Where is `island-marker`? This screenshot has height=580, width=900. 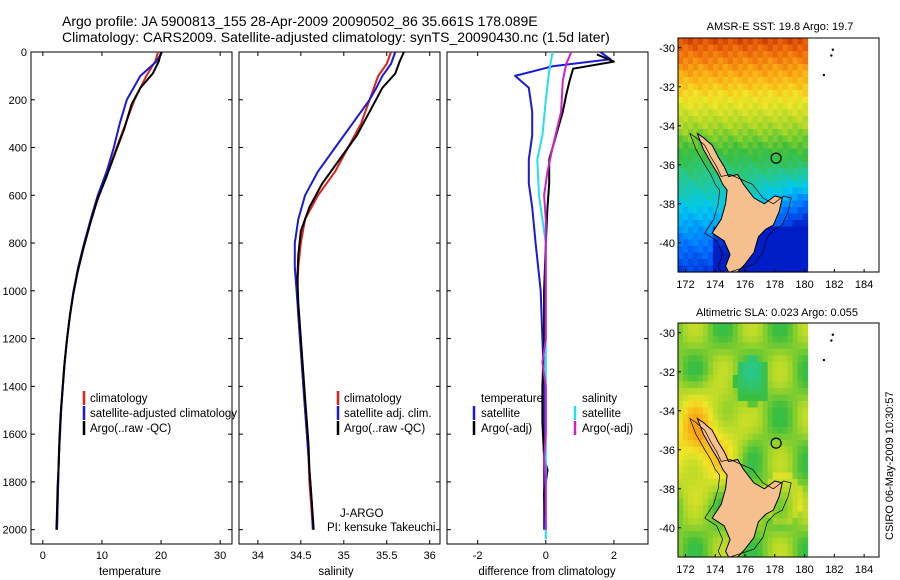 island-marker is located at coordinates (833, 334).